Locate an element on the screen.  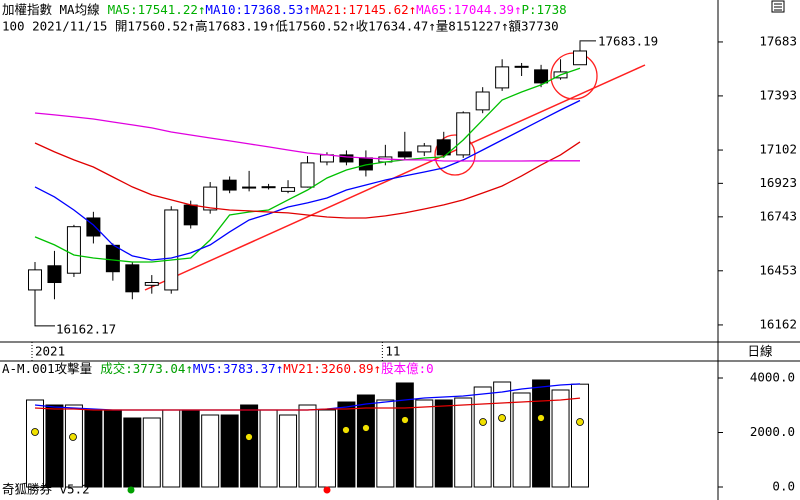
high-annotation: 17683.19 is located at coordinates (628, 40).